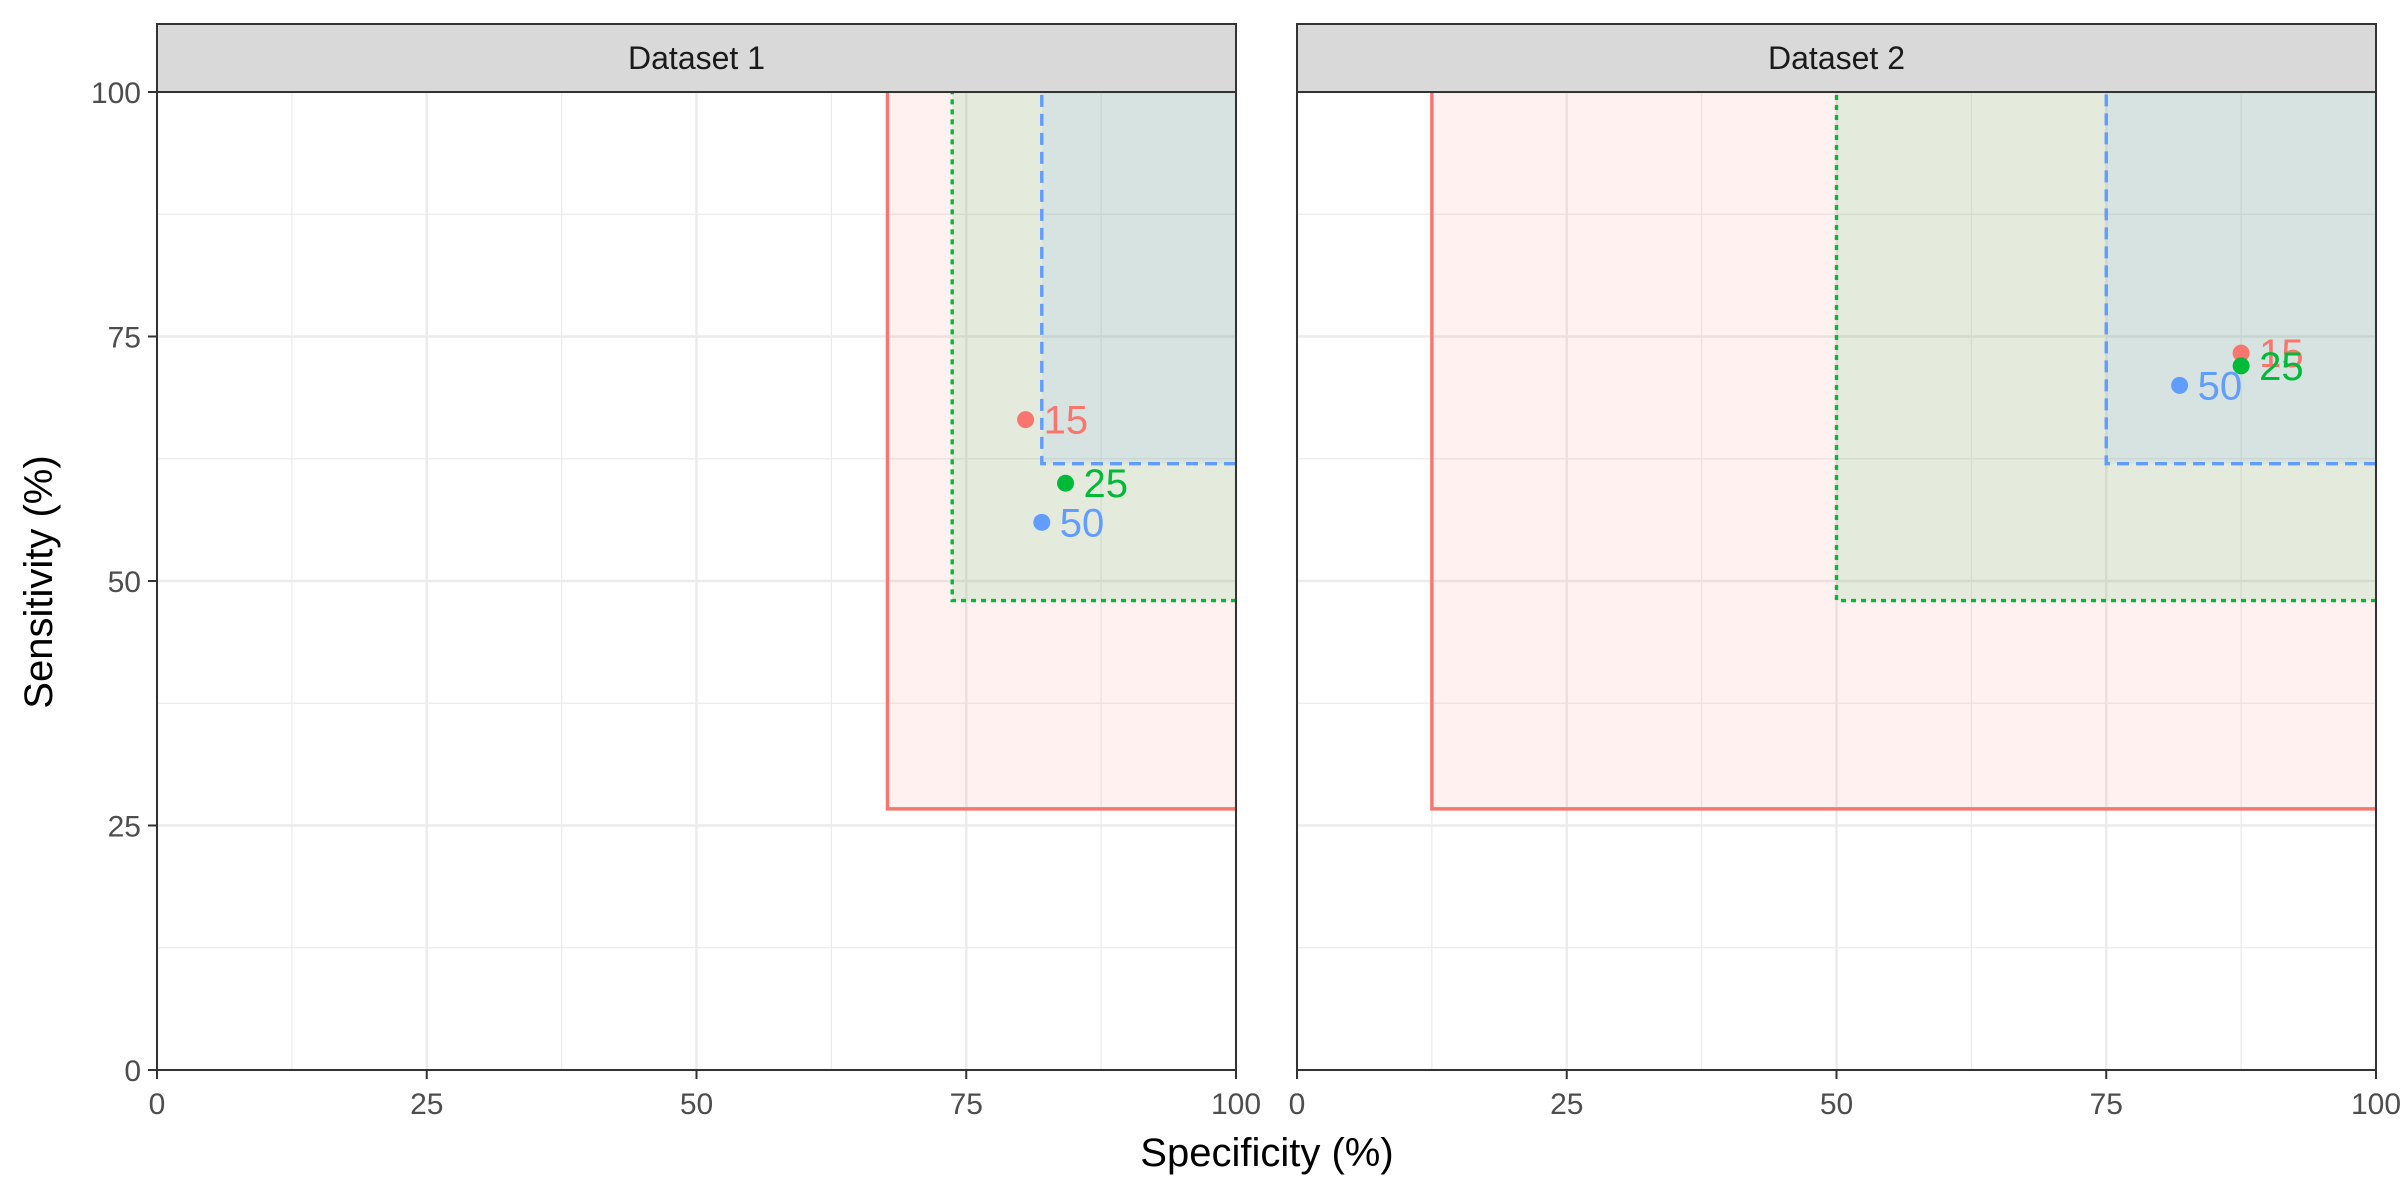 The image size is (2400, 1200). What do you see at coordinates (116, 93) in the screenshot?
I see `y-tick-label: 100` at bounding box center [116, 93].